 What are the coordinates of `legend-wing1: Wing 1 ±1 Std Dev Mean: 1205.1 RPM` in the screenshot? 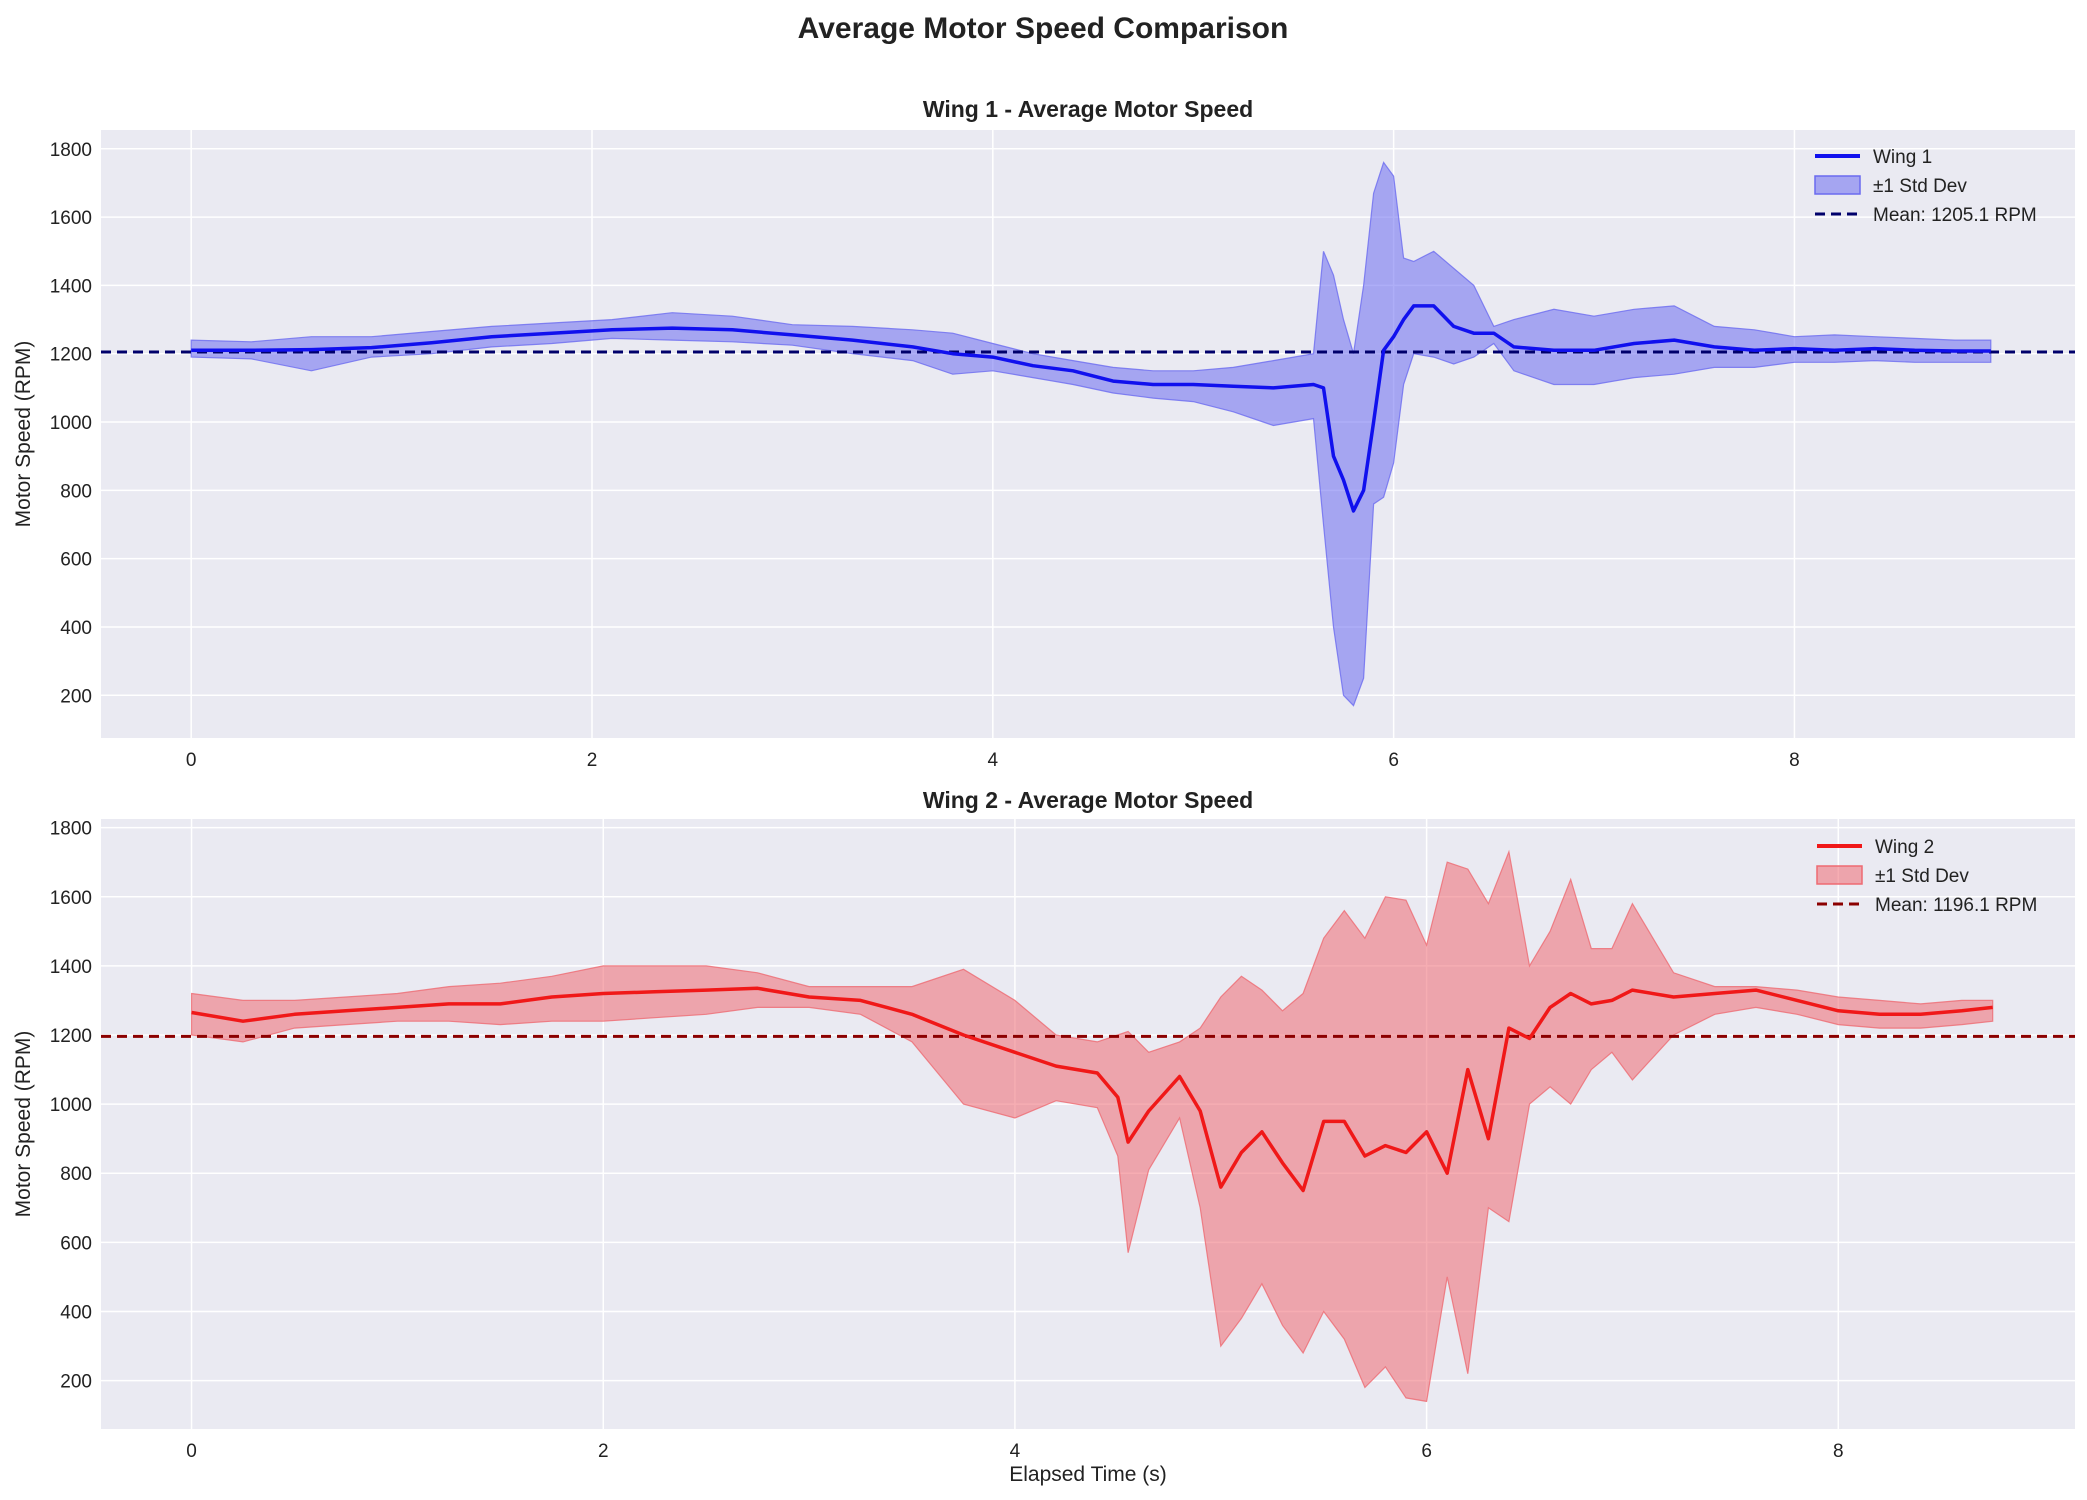 It's located at (1925, 186).